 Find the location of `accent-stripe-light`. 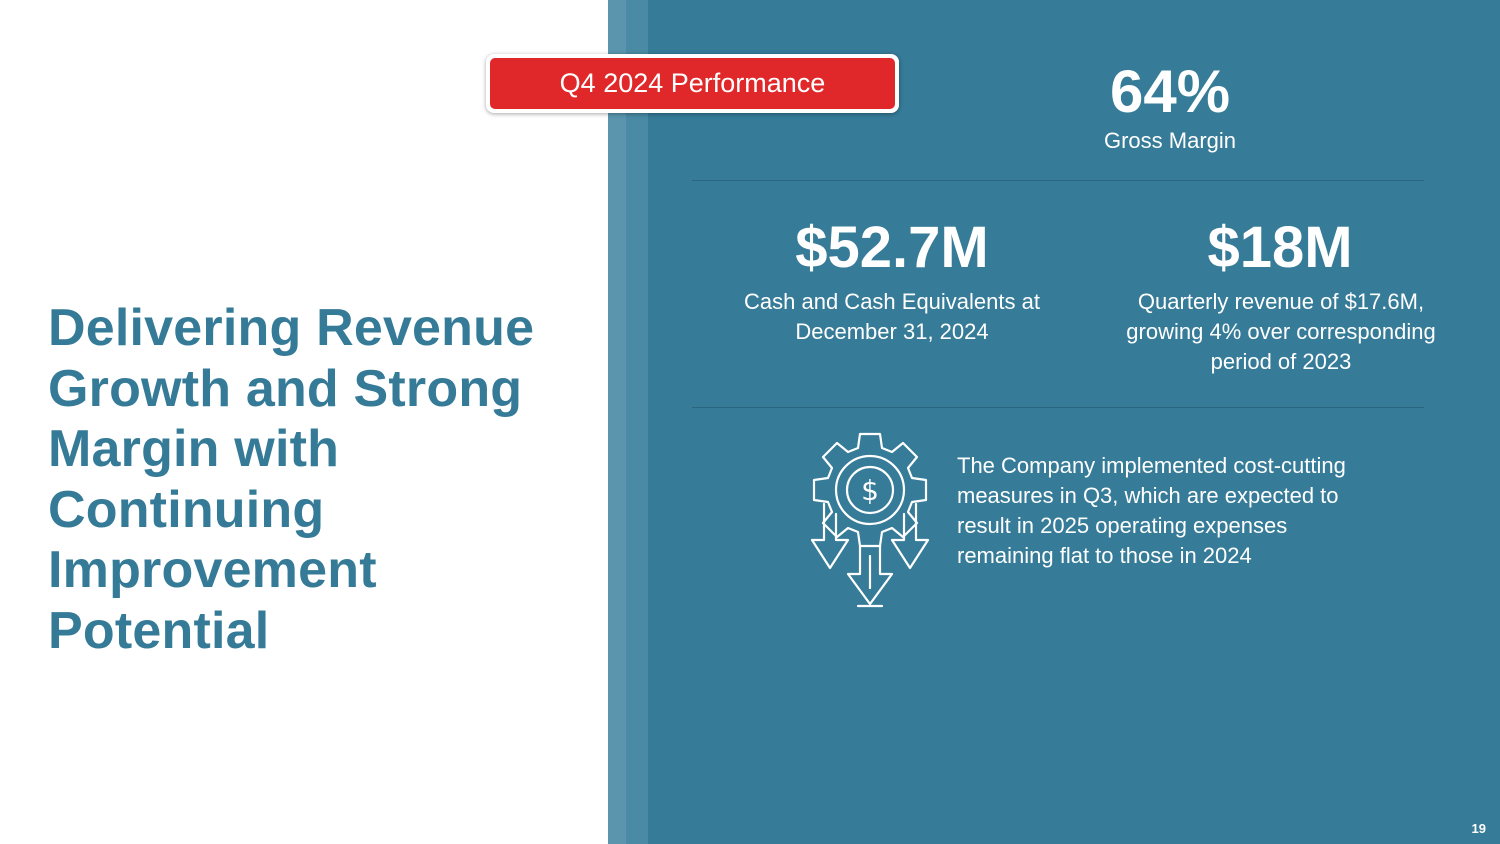

accent-stripe-light is located at coordinates (617, 422).